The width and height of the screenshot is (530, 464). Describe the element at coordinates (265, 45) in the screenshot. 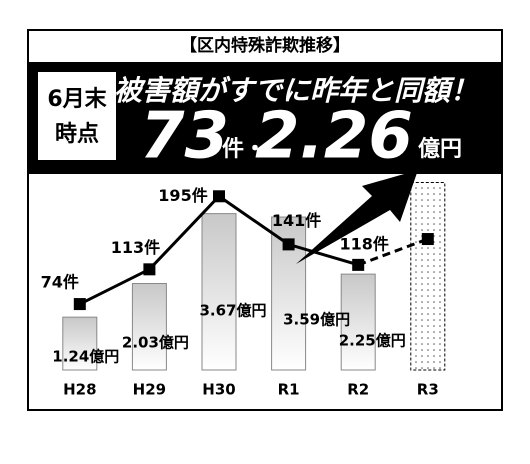

I see `title: 【区内特殊詐欺推移】` at that location.